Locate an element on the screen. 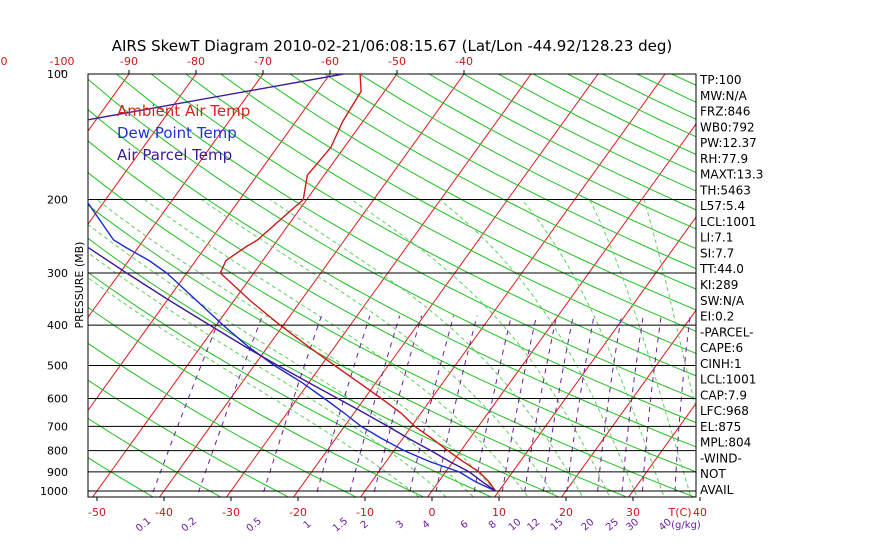 The height and width of the screenshot is (560, 870). bottom-tick-label: -30 is located at coordinates (231, 512).